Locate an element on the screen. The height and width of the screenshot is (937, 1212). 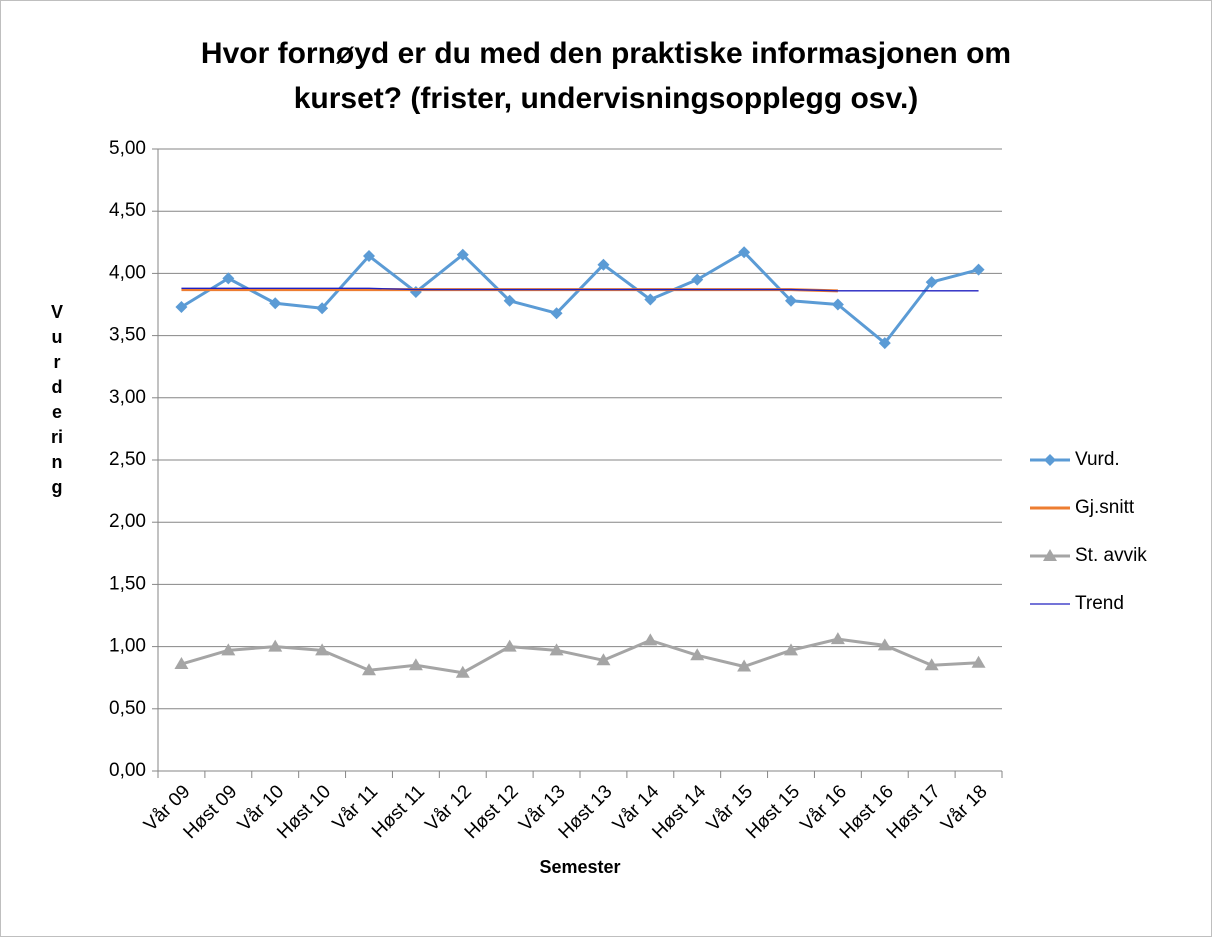
y-tick-label: 4,50 is located at coordinates (127, 210).